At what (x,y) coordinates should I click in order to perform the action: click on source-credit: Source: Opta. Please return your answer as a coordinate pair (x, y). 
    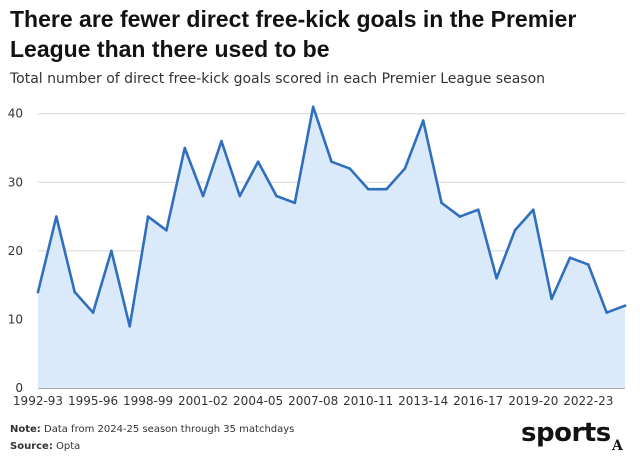
    Looking at the image, I should click on (45, 446).